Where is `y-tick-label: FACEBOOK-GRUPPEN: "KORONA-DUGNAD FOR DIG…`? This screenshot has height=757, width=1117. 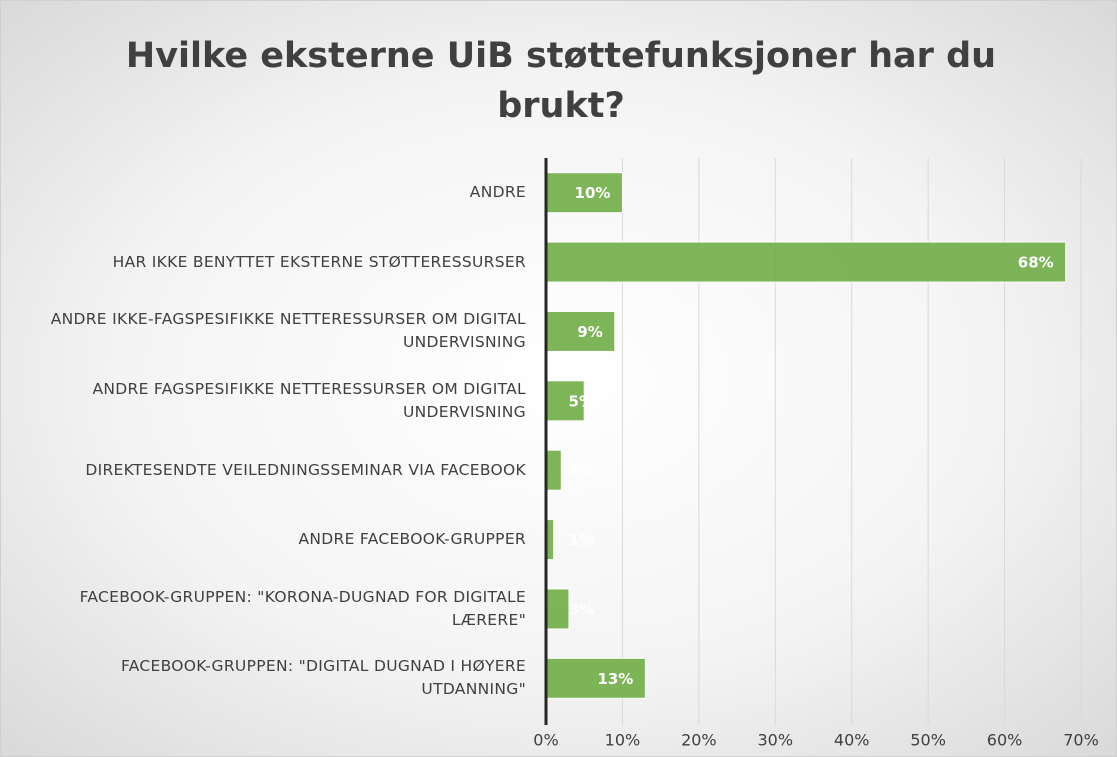
y-tick-label: FACEBOOK-GRUPPEN: "KORONA-DUGNAD FOR DIG… is located at coordinates (302, 608).